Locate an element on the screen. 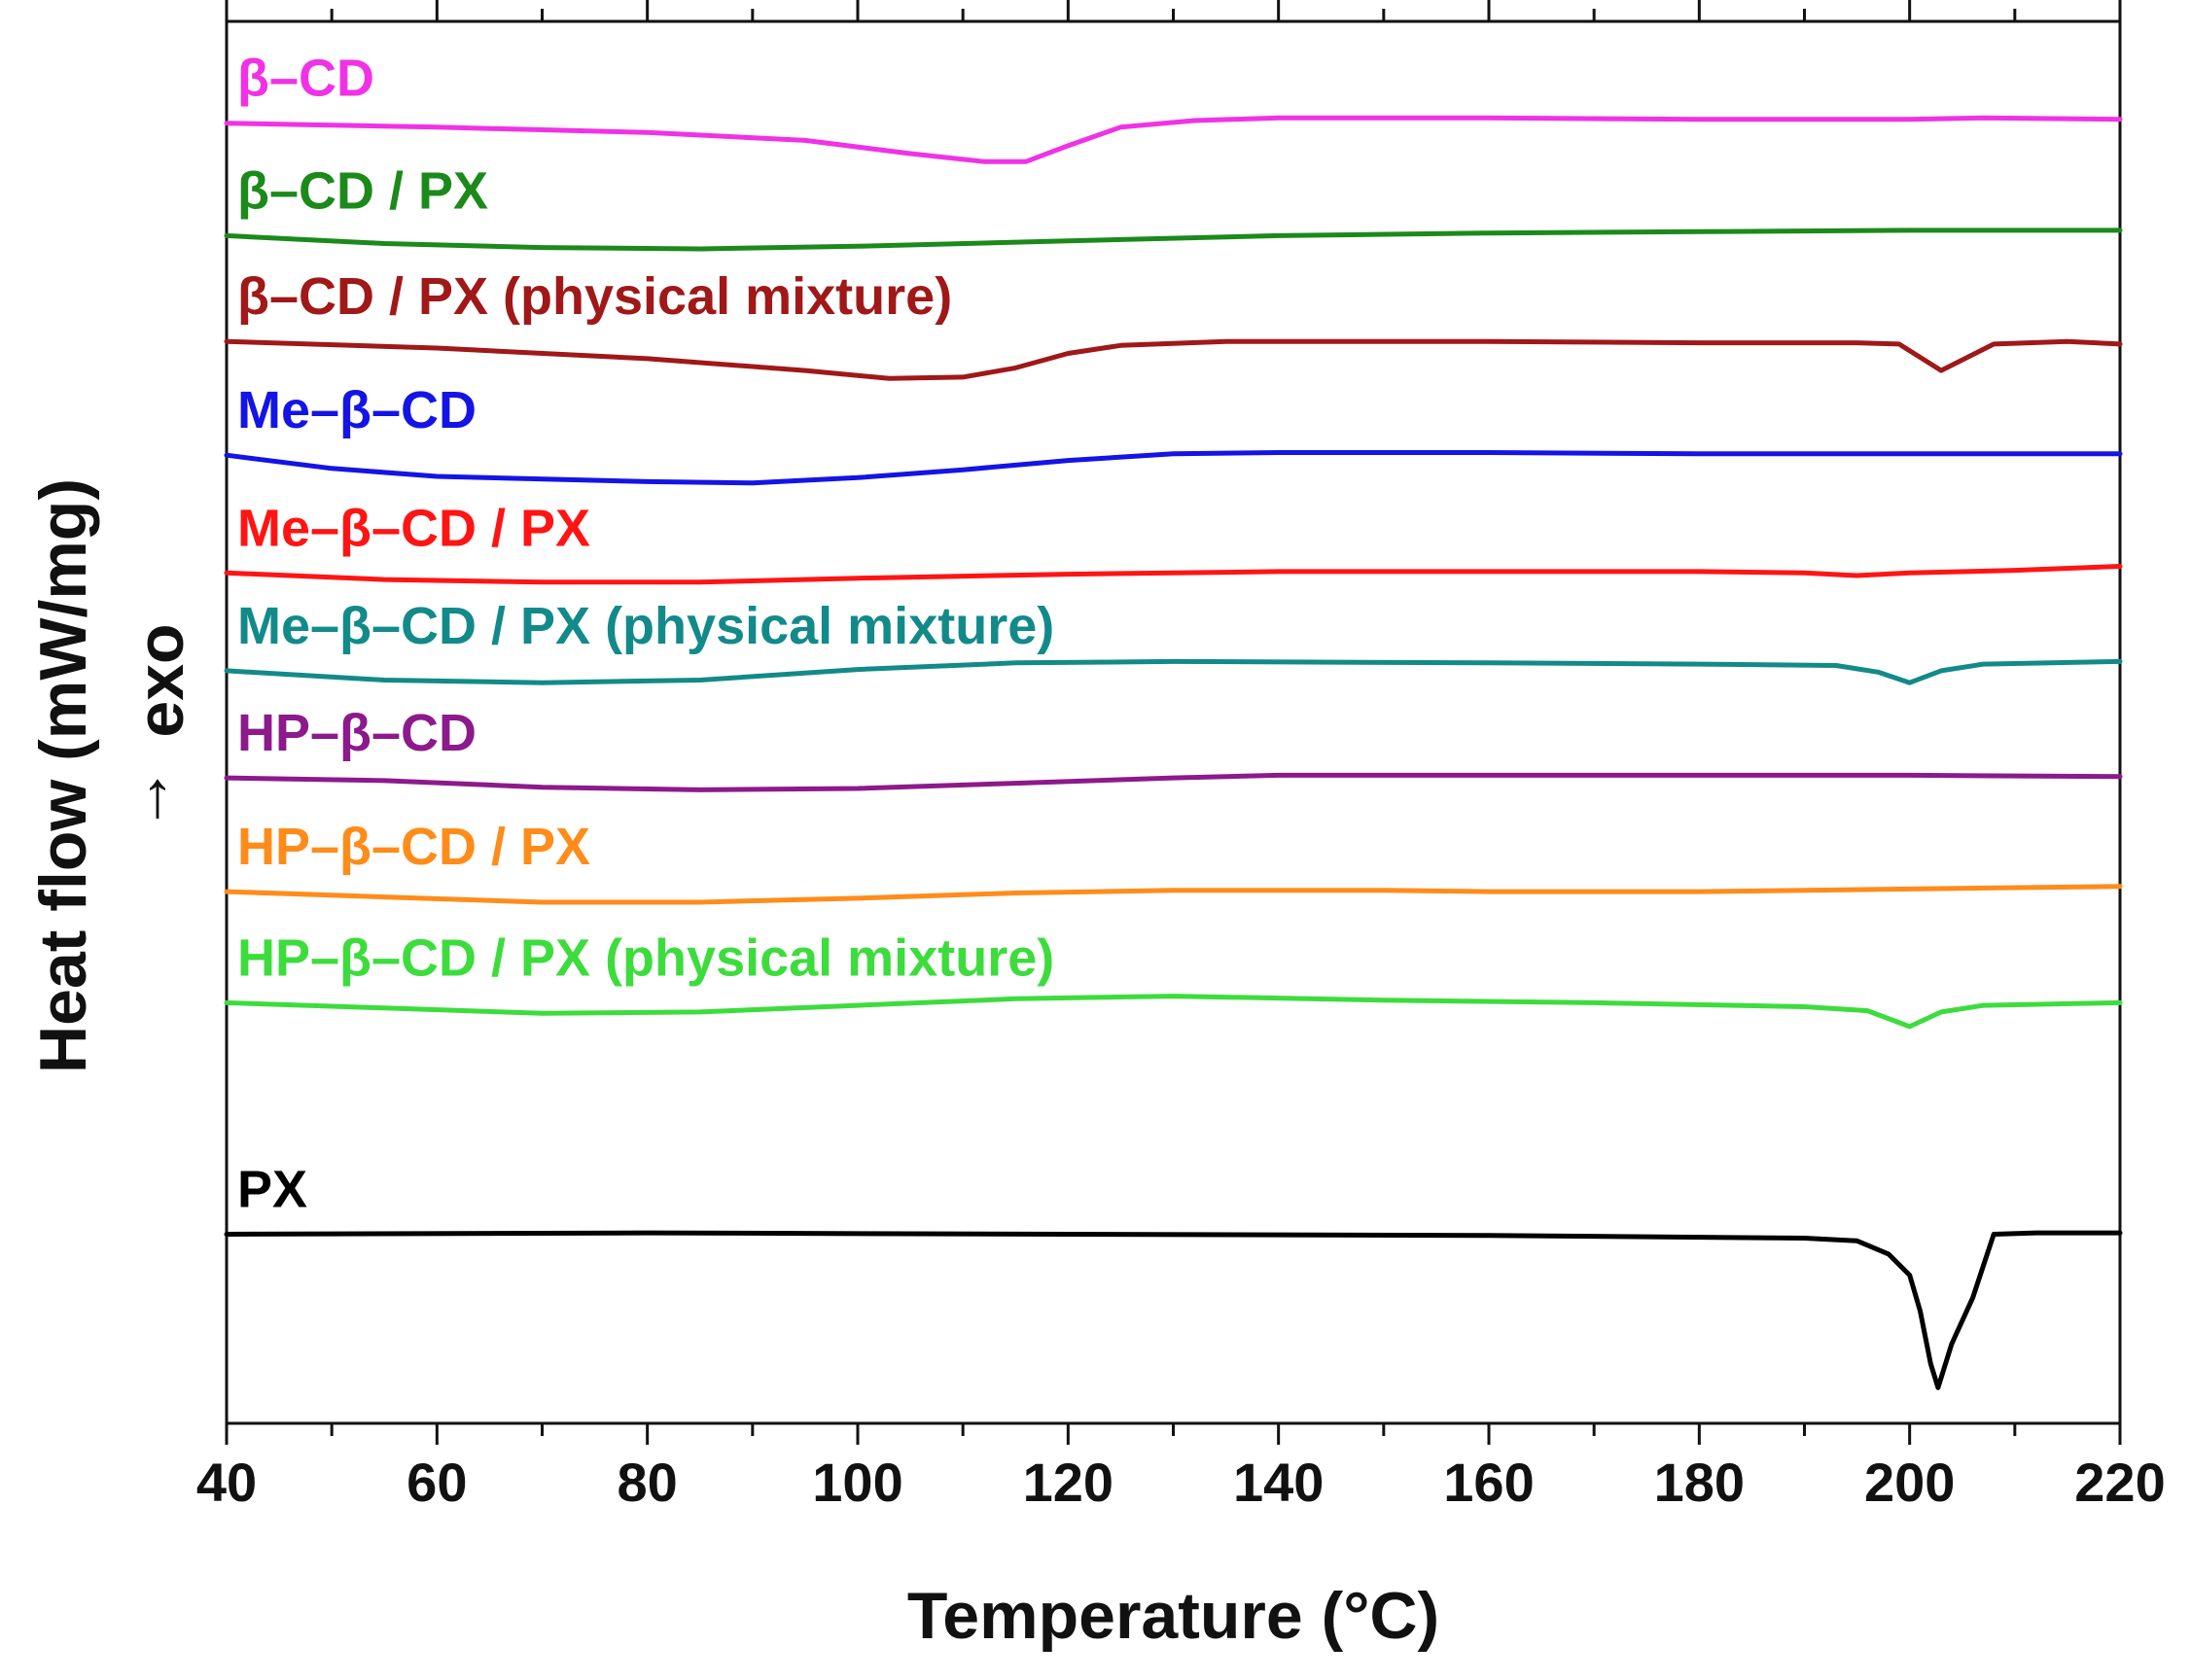 This screenshot has height=1680, width=2191. series-label-4: Me–β–CD is located at coordinates (357, 410).